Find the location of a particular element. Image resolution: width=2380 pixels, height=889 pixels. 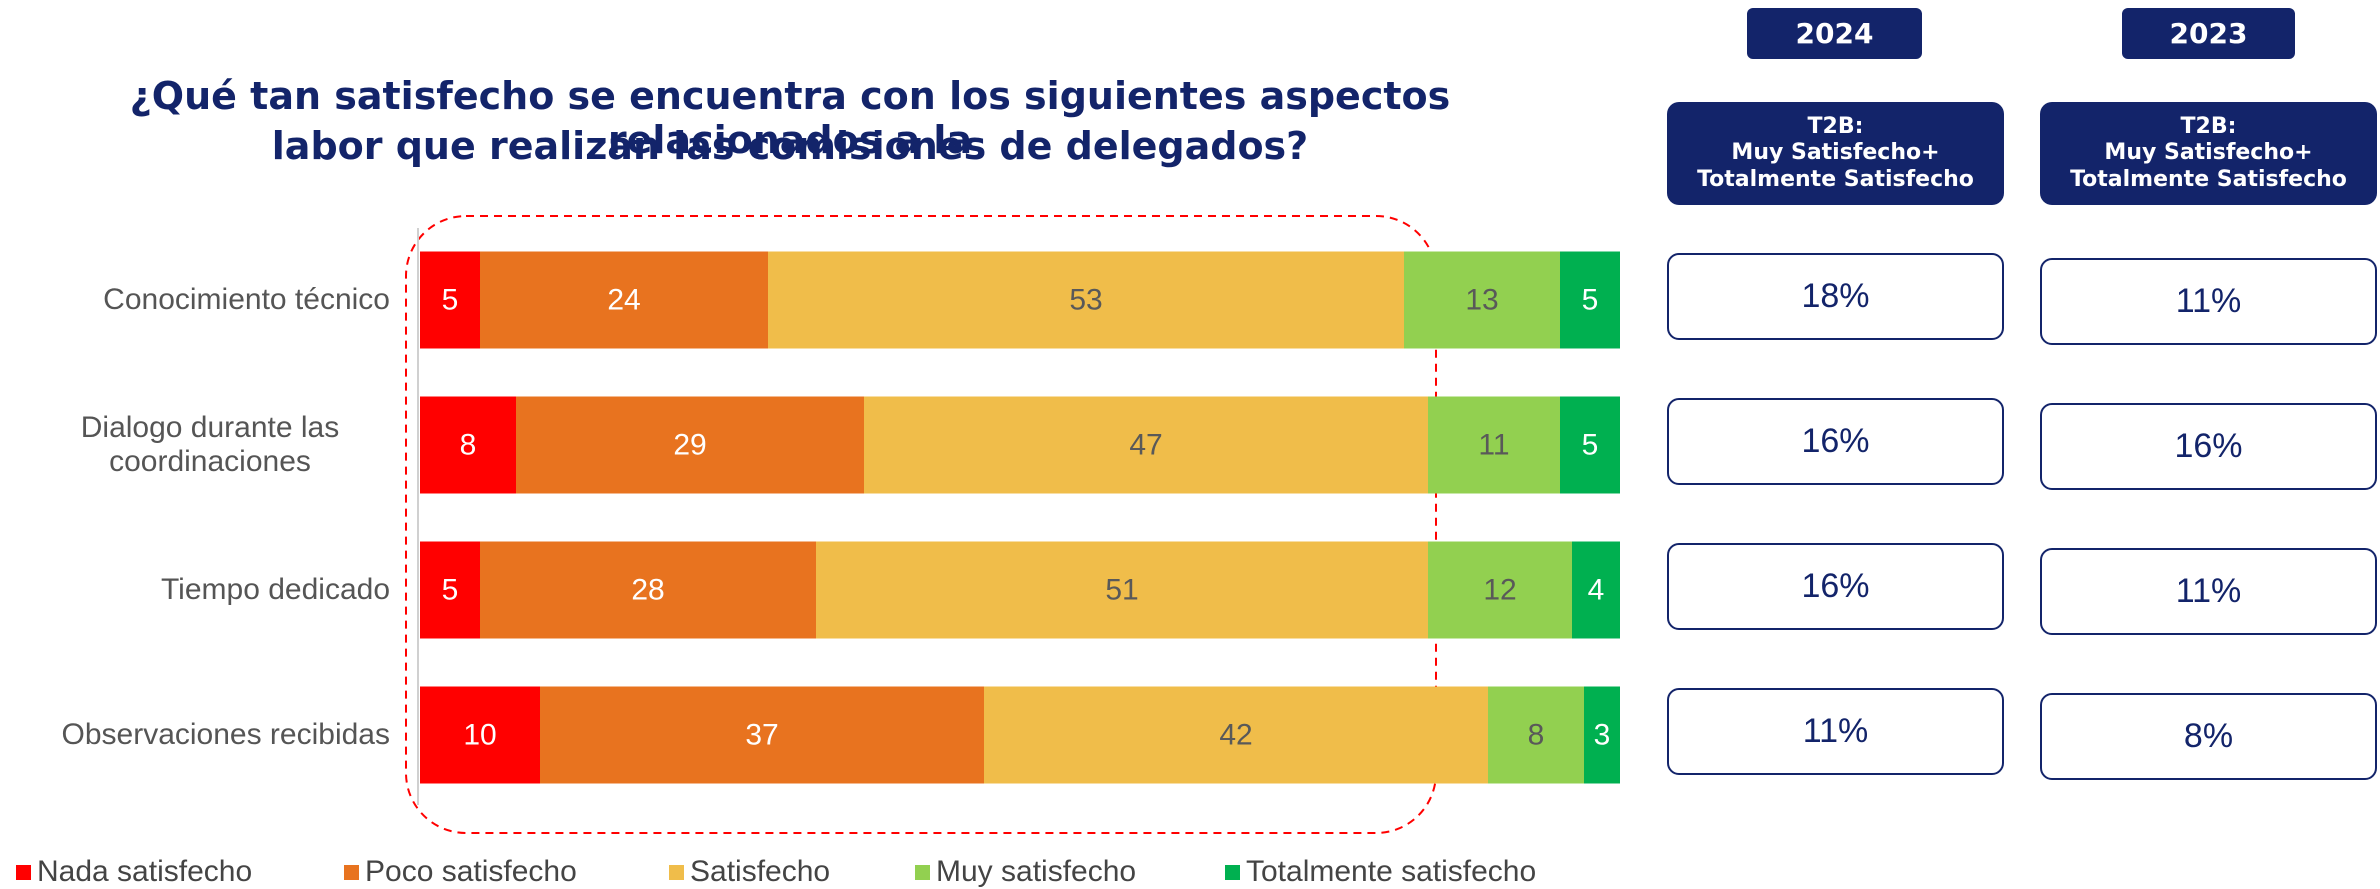

value-box: 18% is located at coordinates (1835, 296).